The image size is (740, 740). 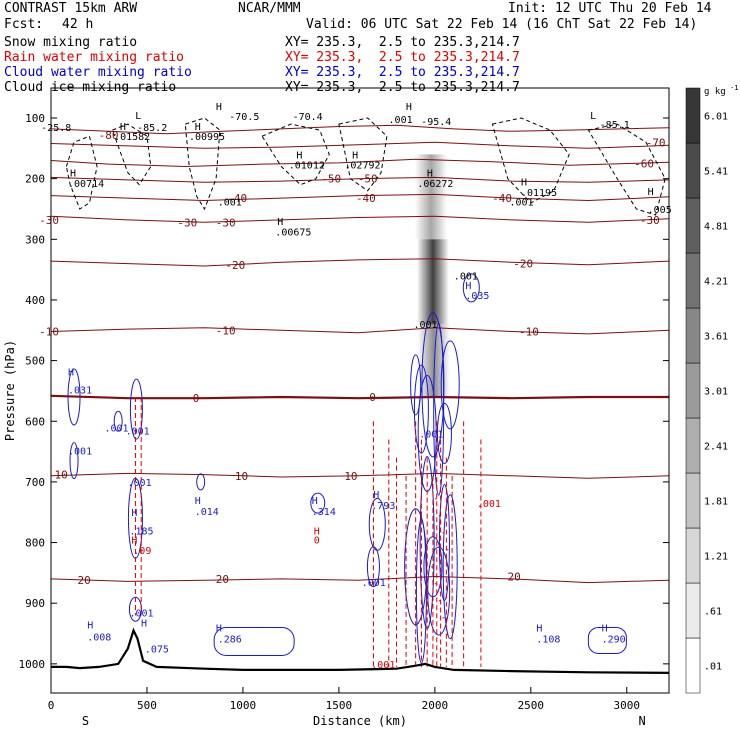 I want to click on temp-label-12: -20, so click(x=235, y=265).